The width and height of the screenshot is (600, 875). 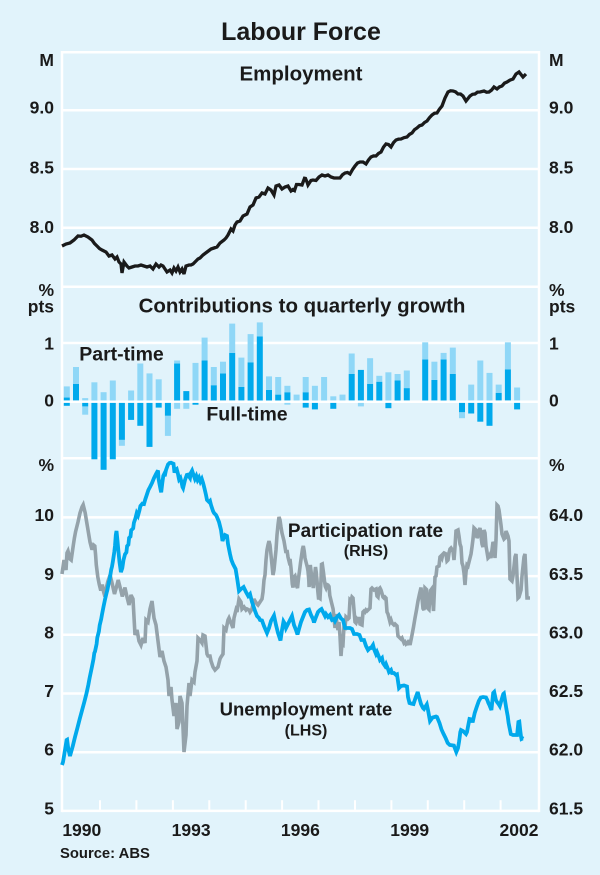 What do you see at coordinates (566, 750) in the screenshot?
I see `svg-text: 62.0` at bounding box center [566, 750].